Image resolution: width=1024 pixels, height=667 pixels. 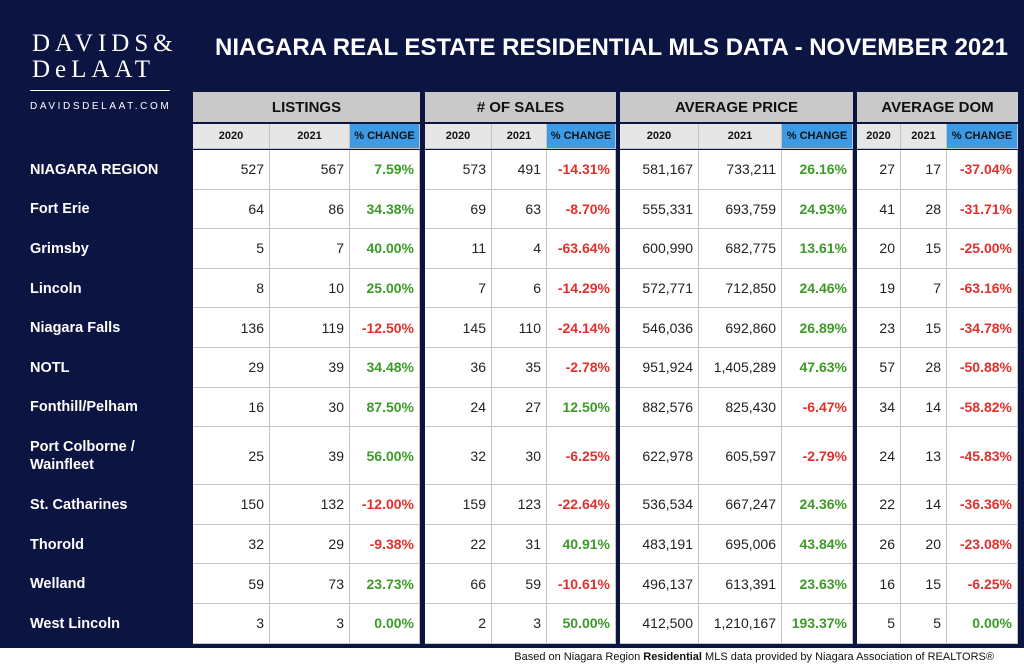 I want to click on cell: 600,990, so click(x=659, y=249).